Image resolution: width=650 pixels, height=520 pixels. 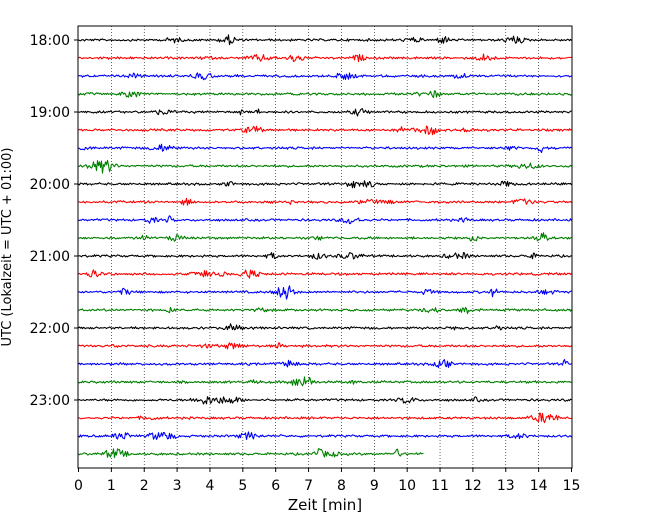 What do you see at coordinates (242, 486) in the screenshot?
I see `x-tick-label: 5` at bounding box center [242, 486].